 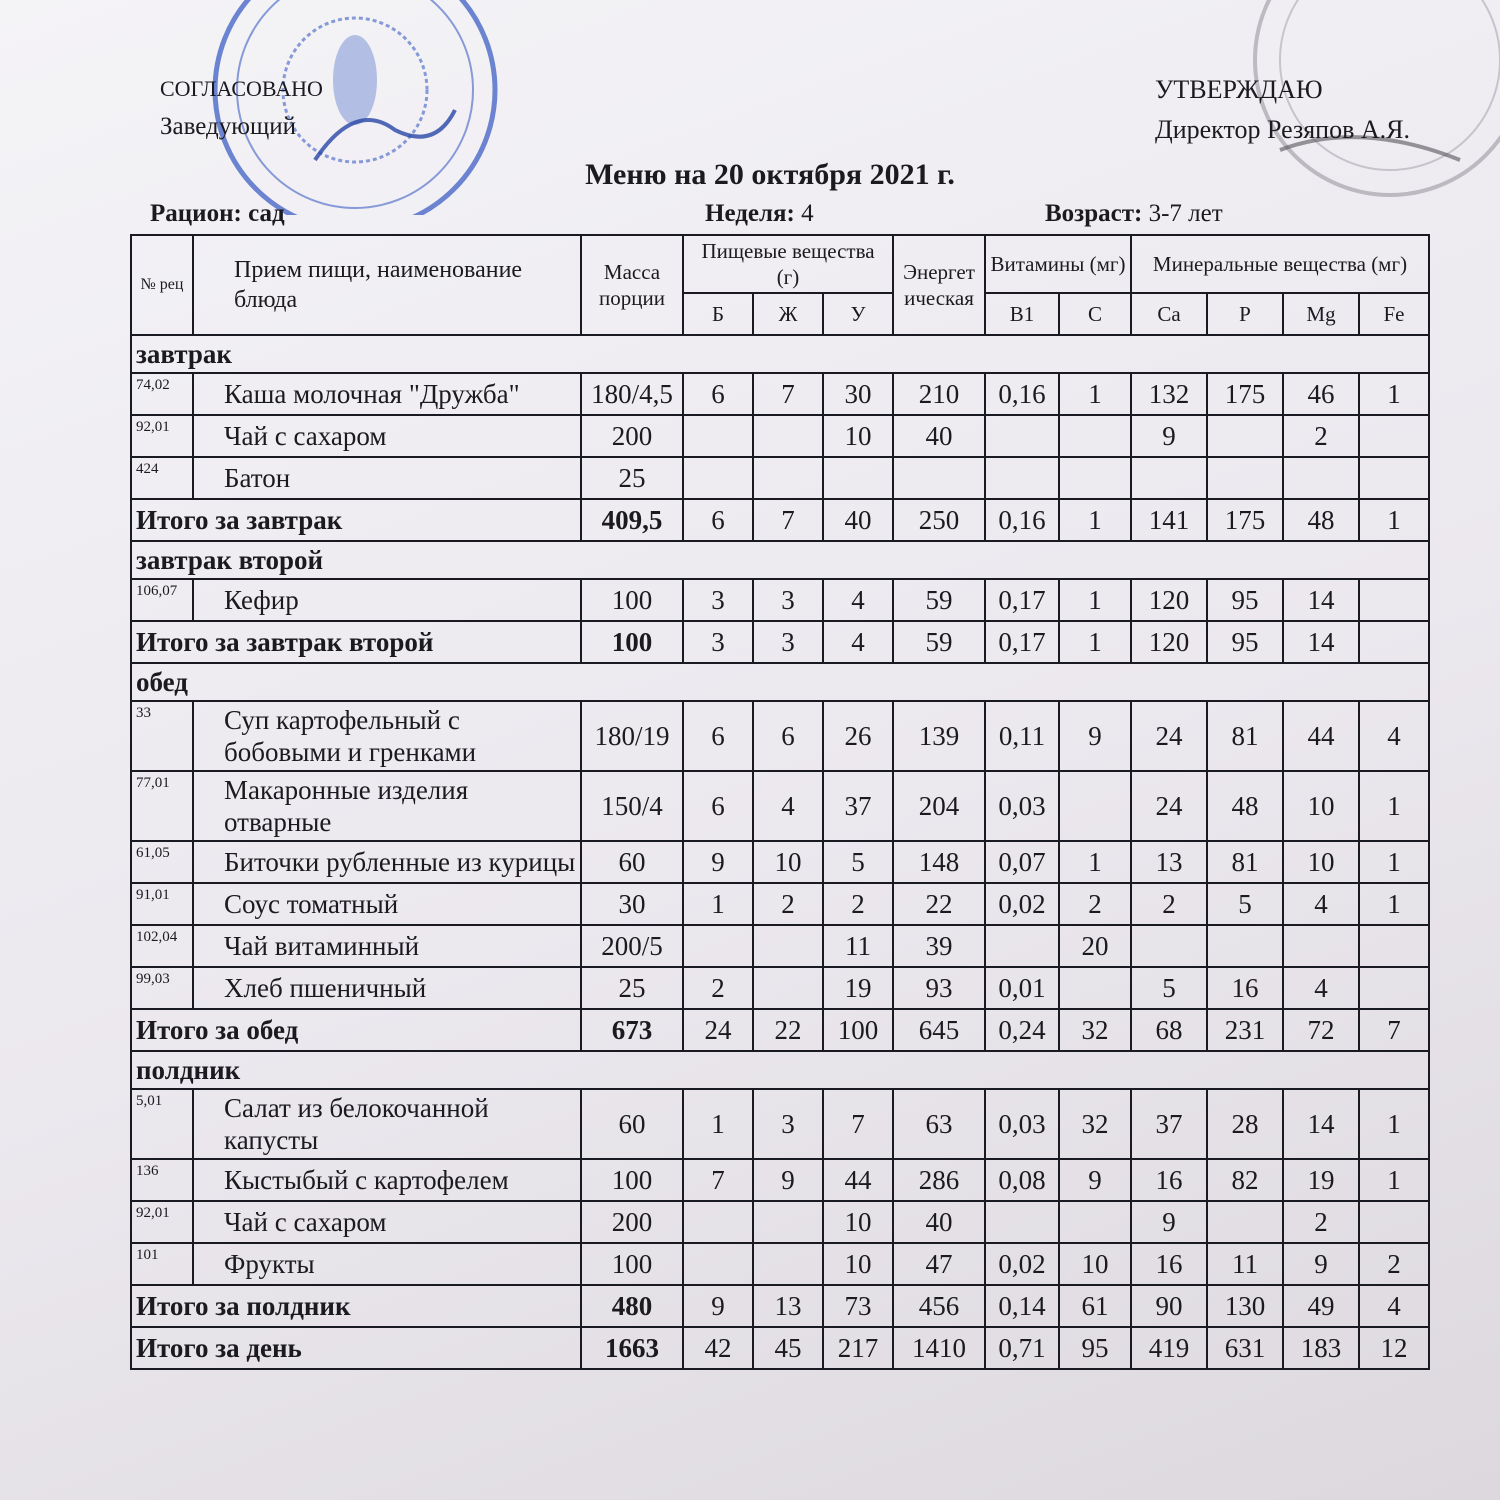 What do you see at coordinates (788, 520) in the screenshot?
I see `subtotal-value: 7` at bounding box center [788, 520].